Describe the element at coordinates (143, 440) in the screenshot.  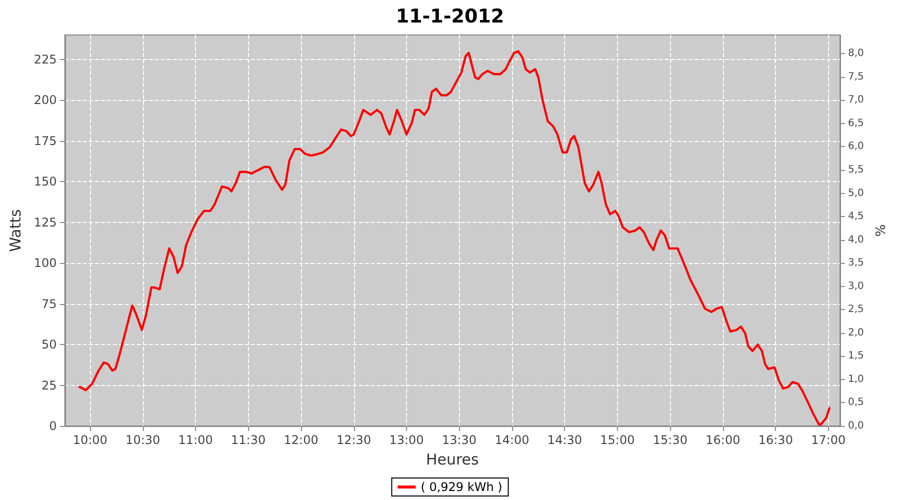
I see `x-tick-label: 10:30` at that location.